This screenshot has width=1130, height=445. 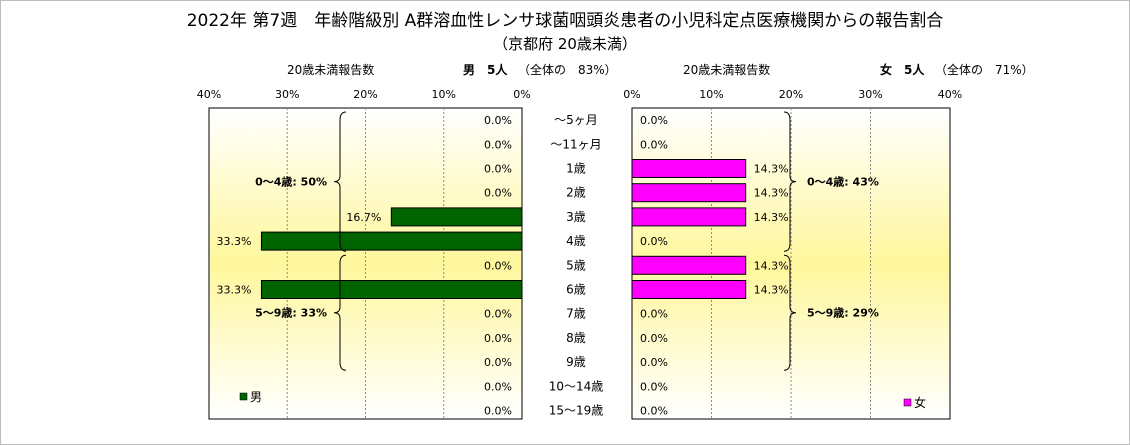 What do you see at coordinates (902, 70) in the screenshot?
I see `female-header-count: 女 5人` at bounding box center [902, 70].